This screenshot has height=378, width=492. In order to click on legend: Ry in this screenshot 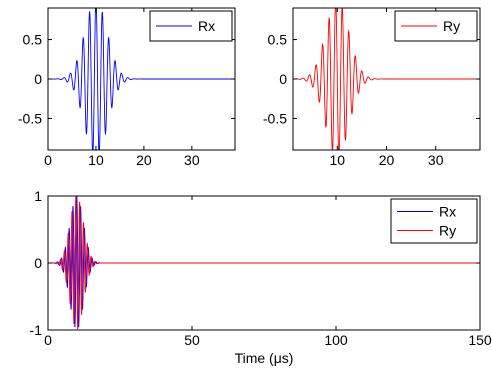, I will do `click(436, 26)`.